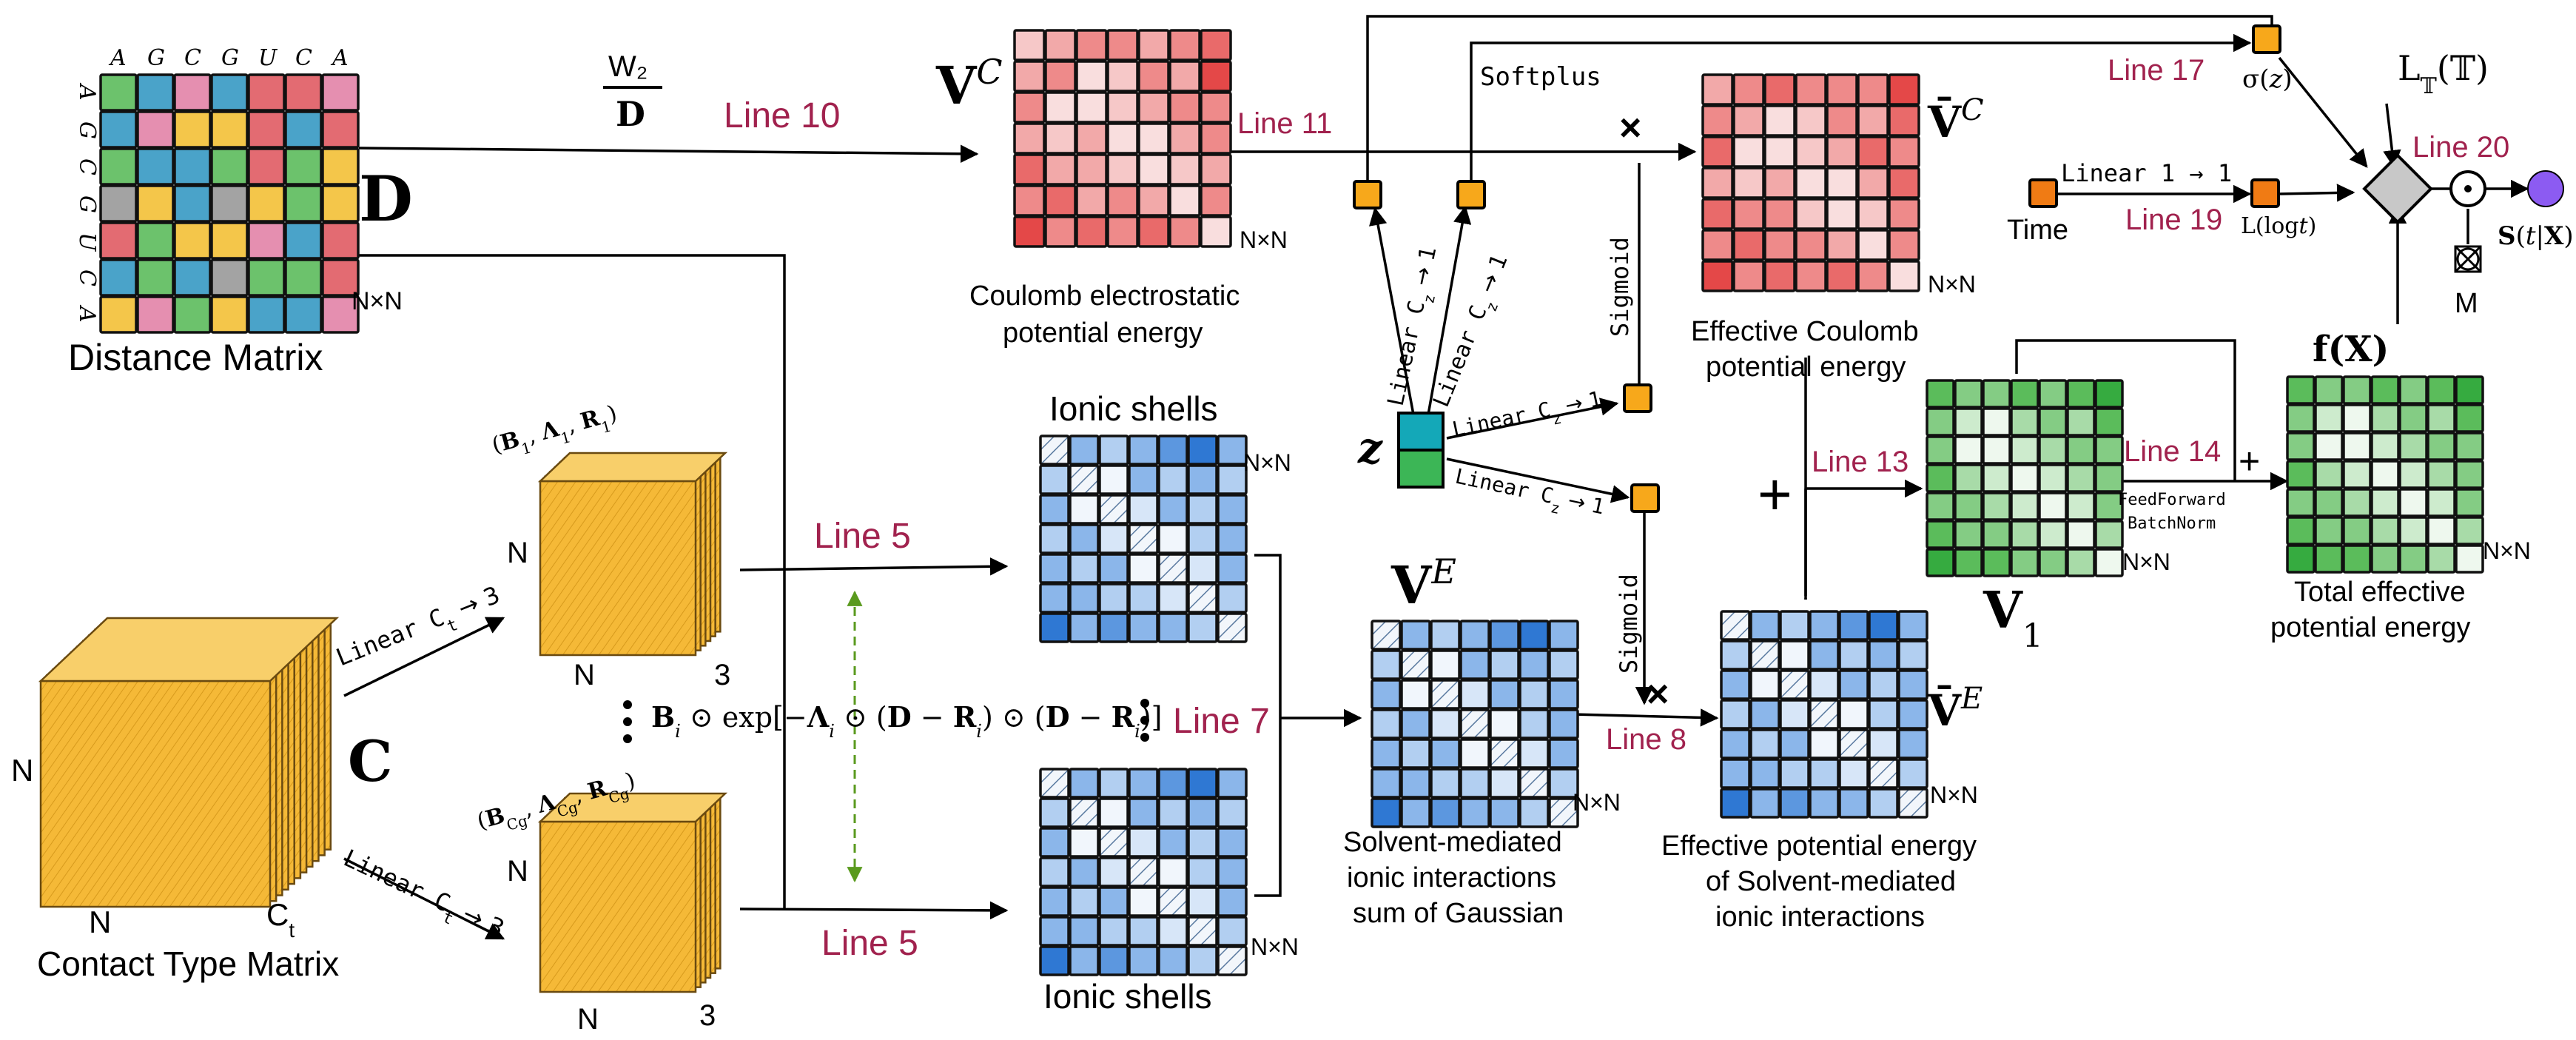 The width and height of the screenshot is (2576, 1040). I want to click on llogt-label: L(logt), so click(2278, 226).